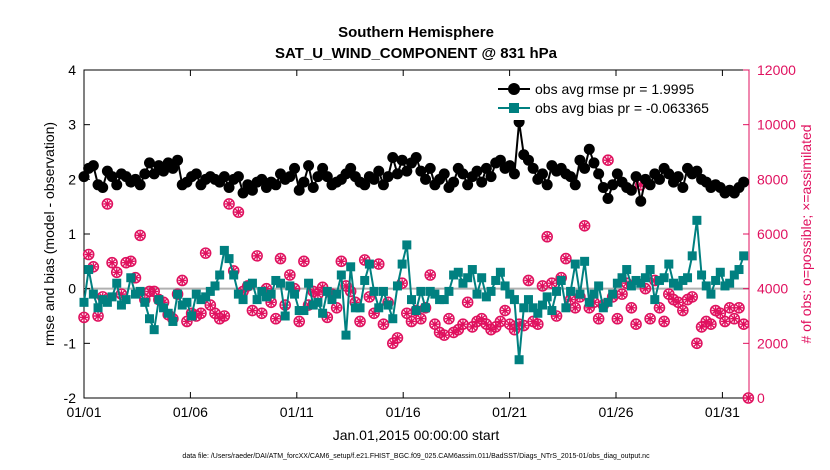 Image resolution: width=830 pixels, height=470 pixels. What do you see at coordinates (83, 412) in the screenshot?
I see `x-tick-label: 01/01` at bounding box center [83, 412].